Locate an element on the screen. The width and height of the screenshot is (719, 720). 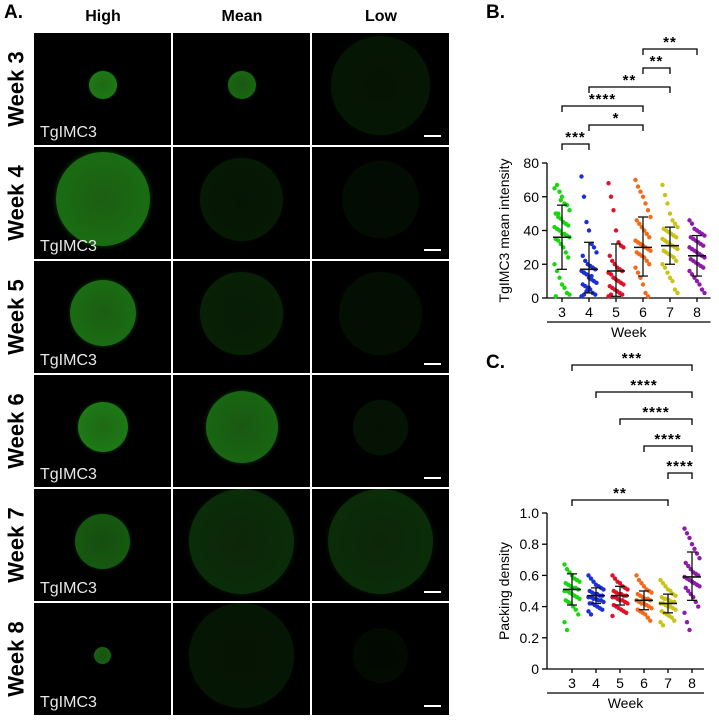
micrograph-week-4-high: TgIMC3 is located at coordinates (102, 203).